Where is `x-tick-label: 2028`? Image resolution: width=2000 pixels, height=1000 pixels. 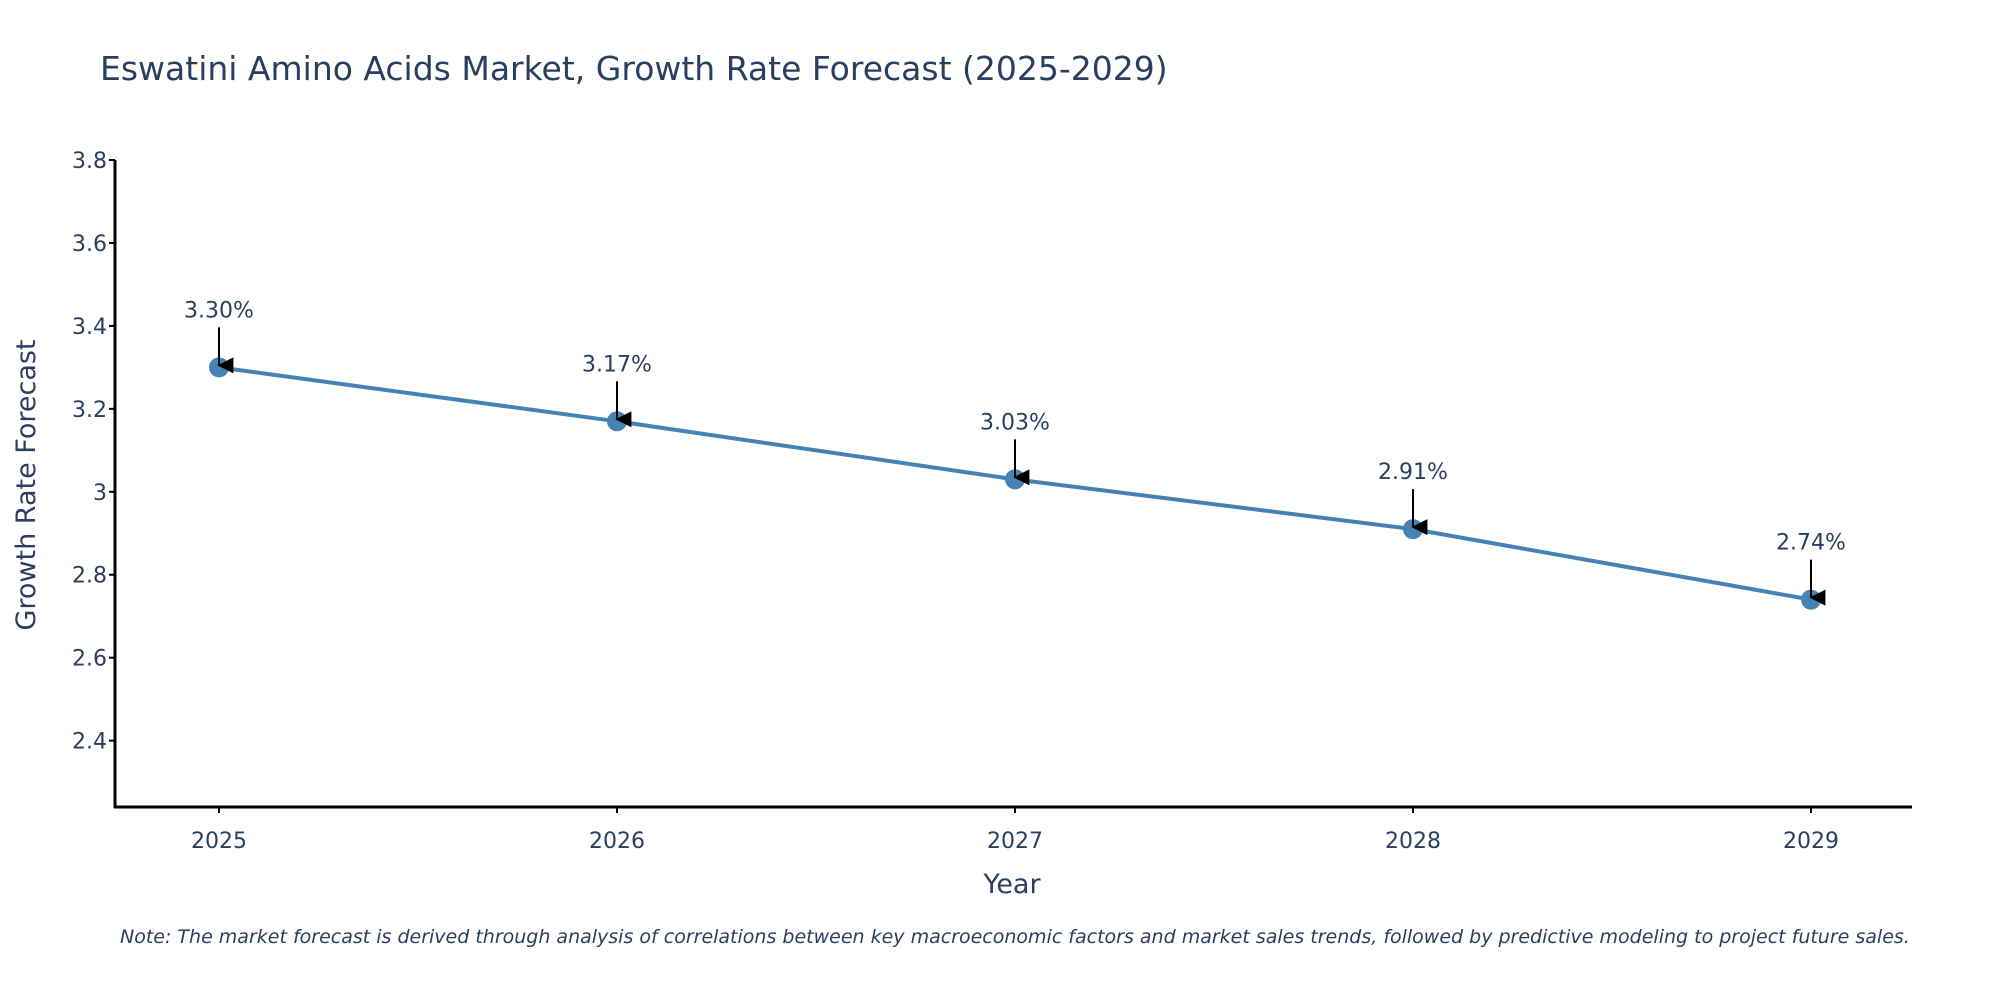
x-tick-label: 2028 is located at coordinates (1413, 841).